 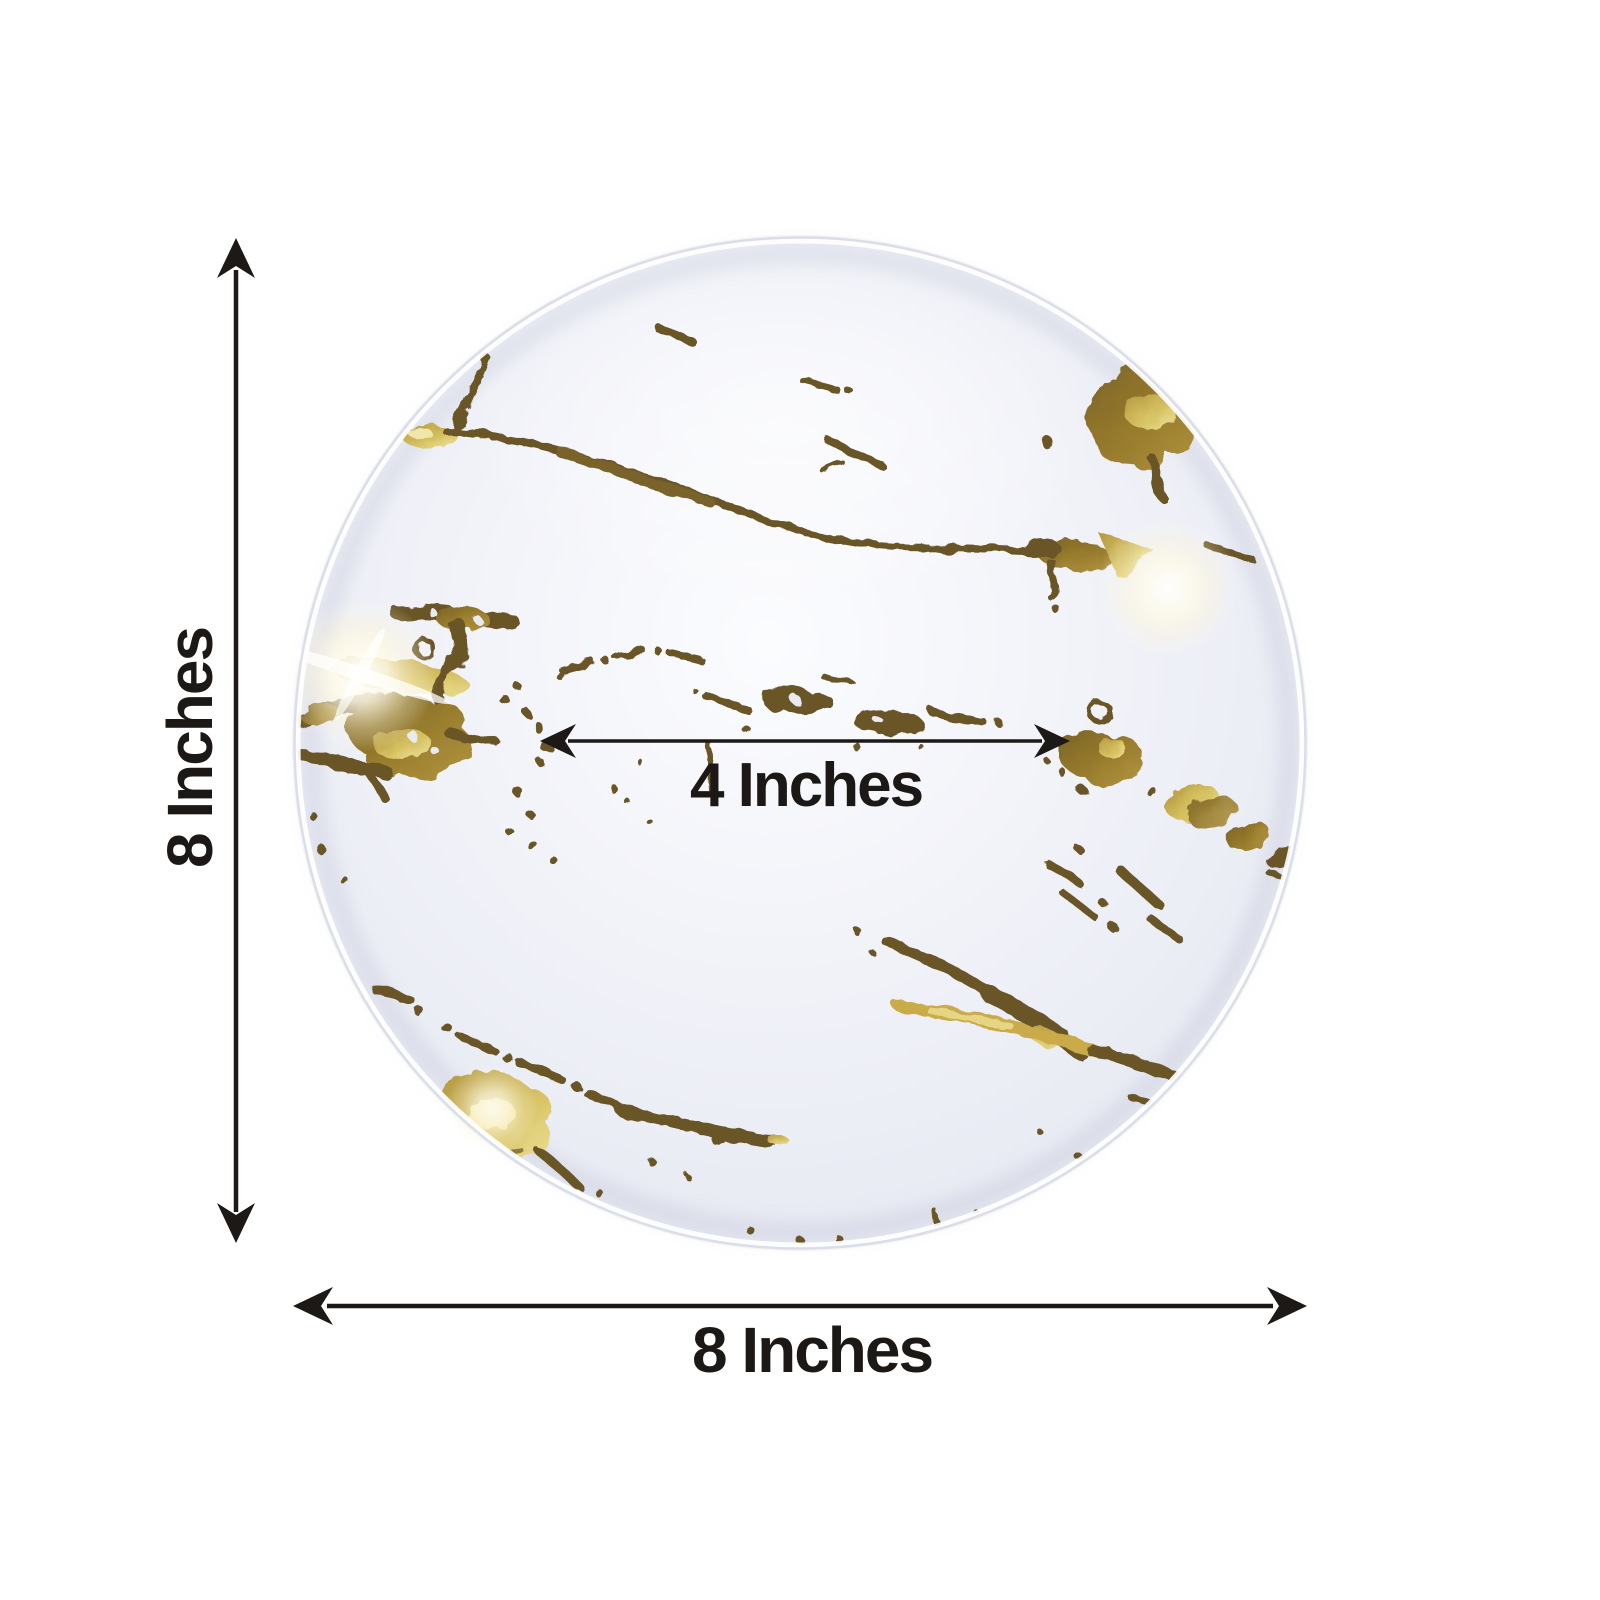 I want to click on height-dimension-label: 8 Inches, so click(x=190, y=748).